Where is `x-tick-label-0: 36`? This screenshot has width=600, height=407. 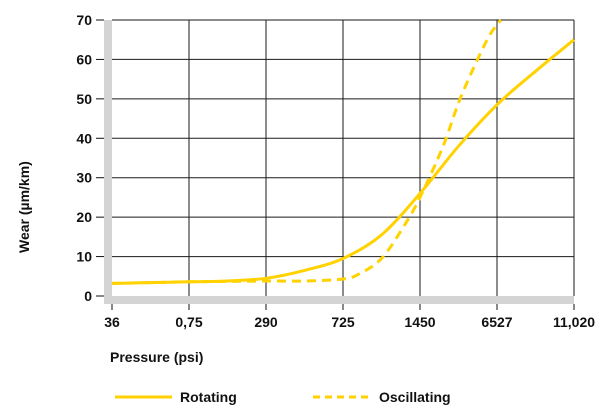 x-tick-label-0: 36 is located at coordinates (112, 322).